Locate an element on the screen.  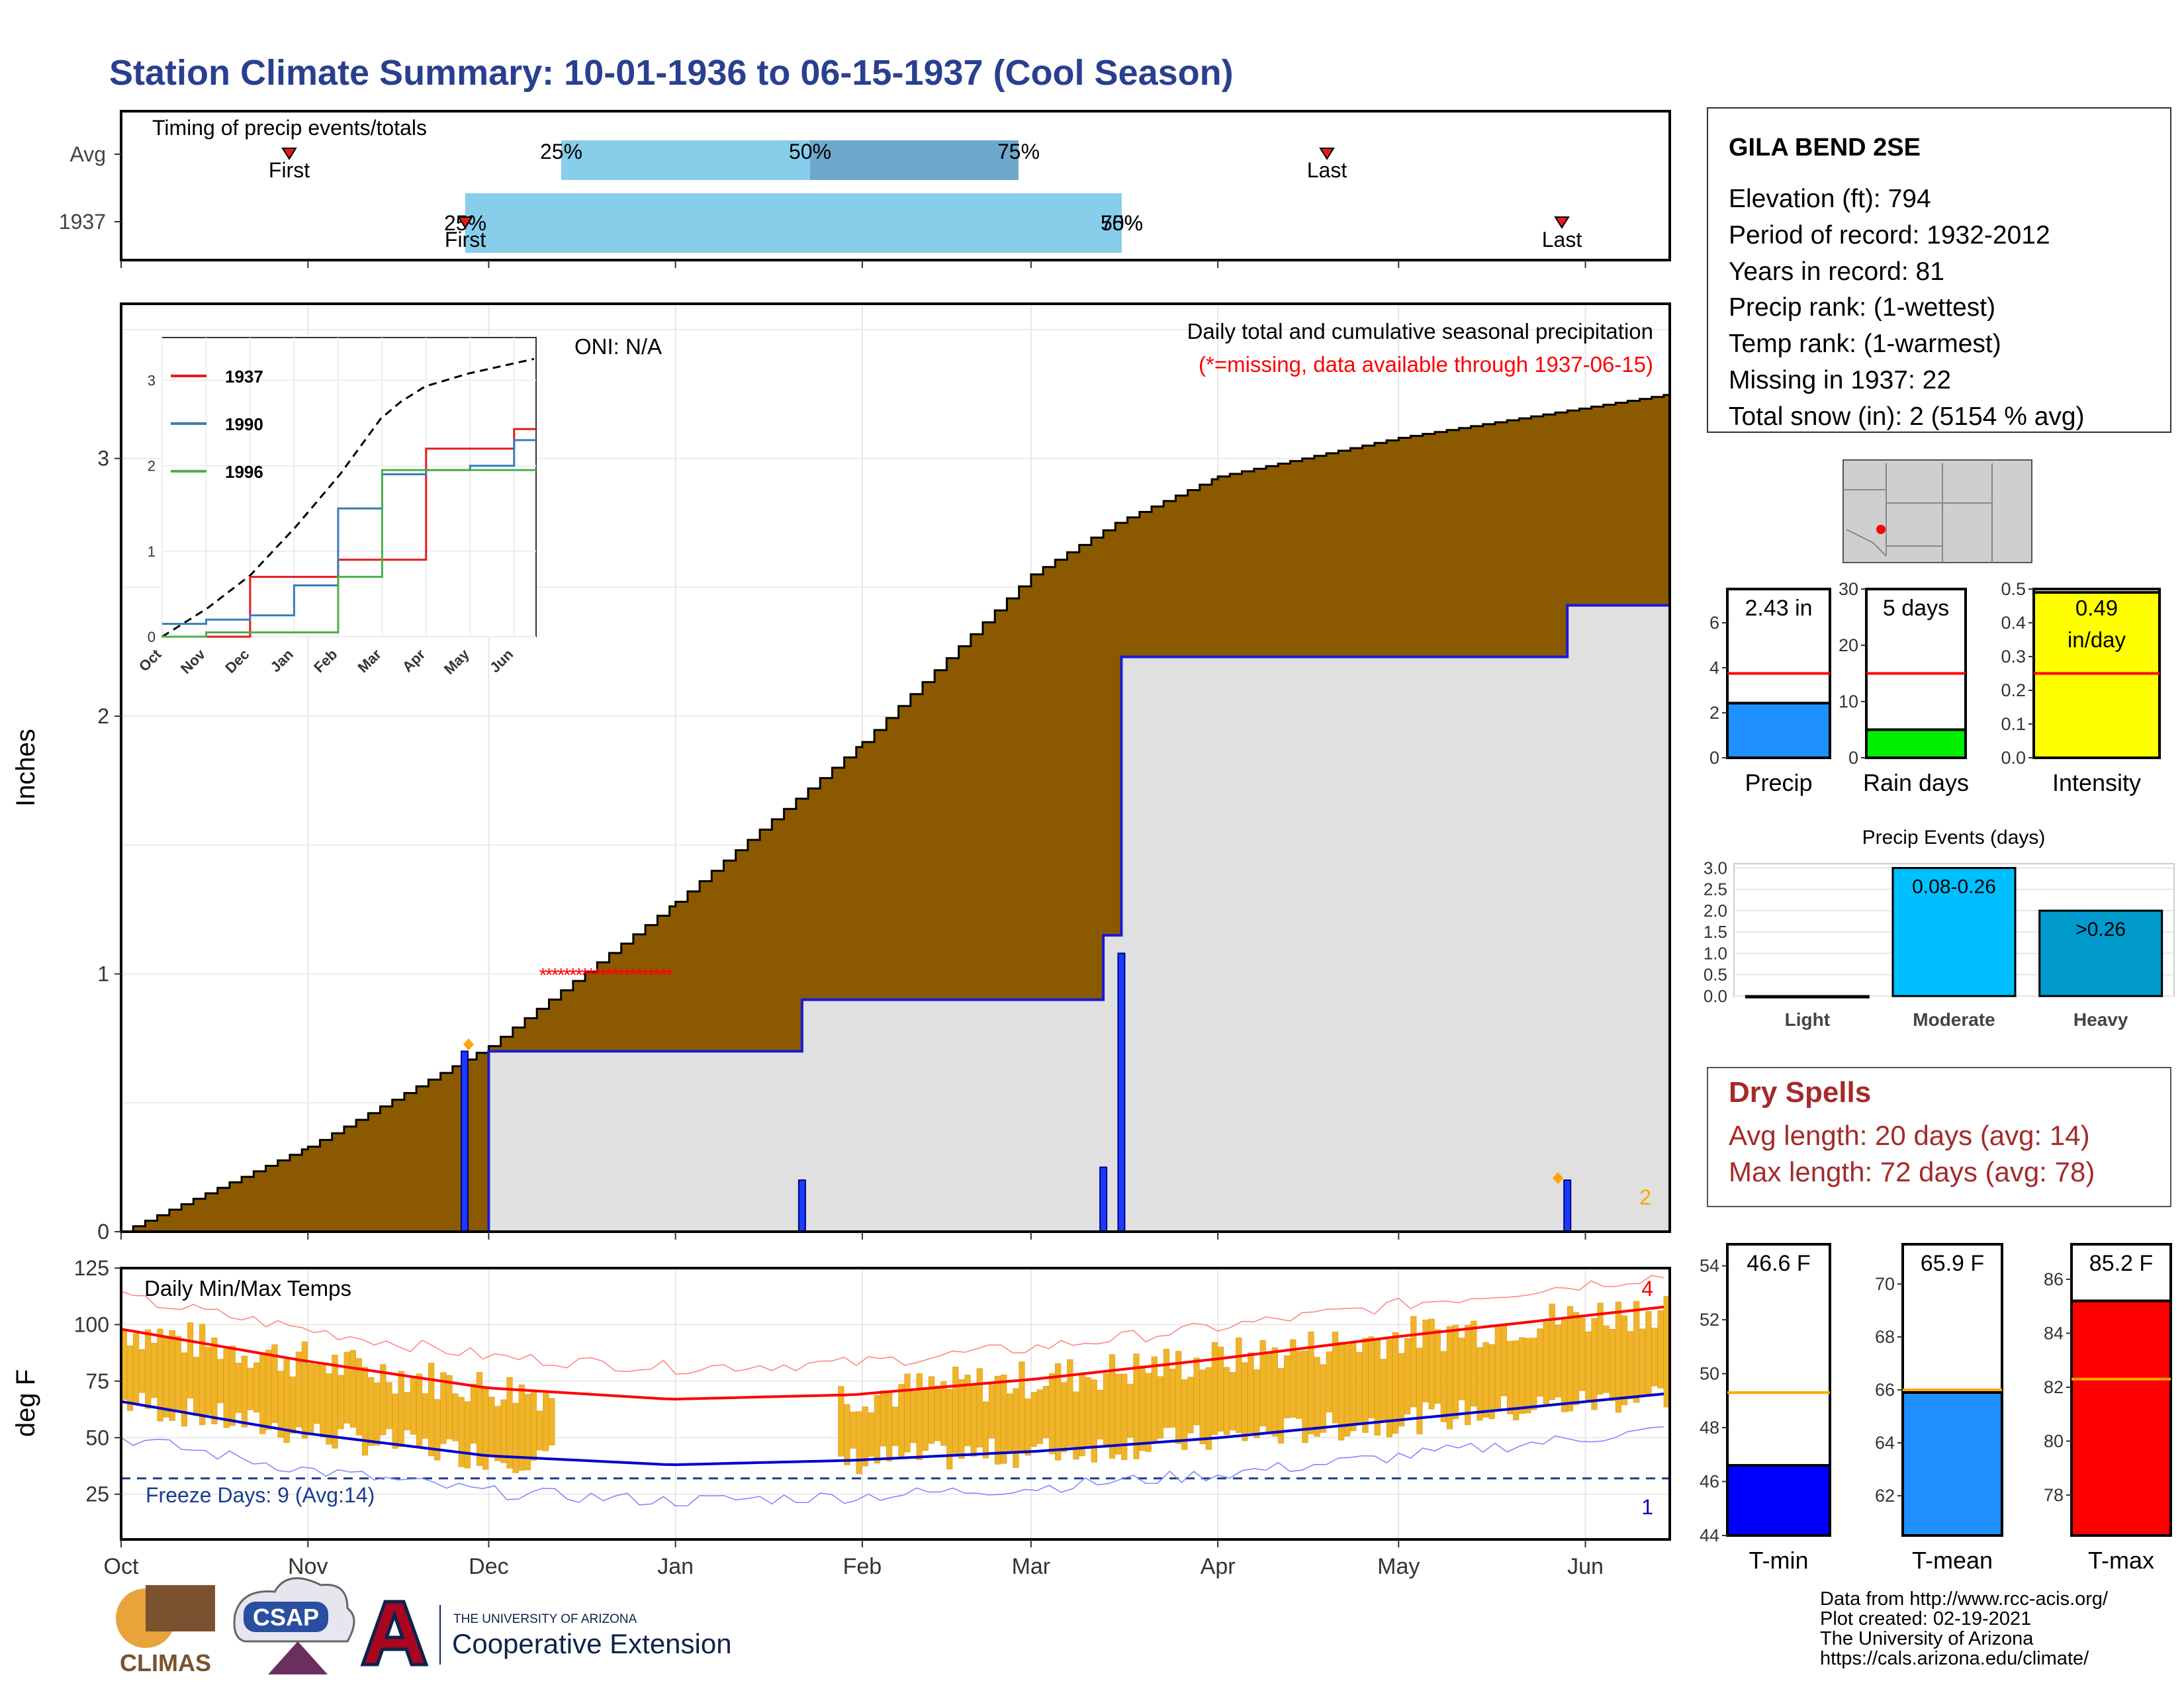
avg-first-marker is located at coordinates (289, 154).